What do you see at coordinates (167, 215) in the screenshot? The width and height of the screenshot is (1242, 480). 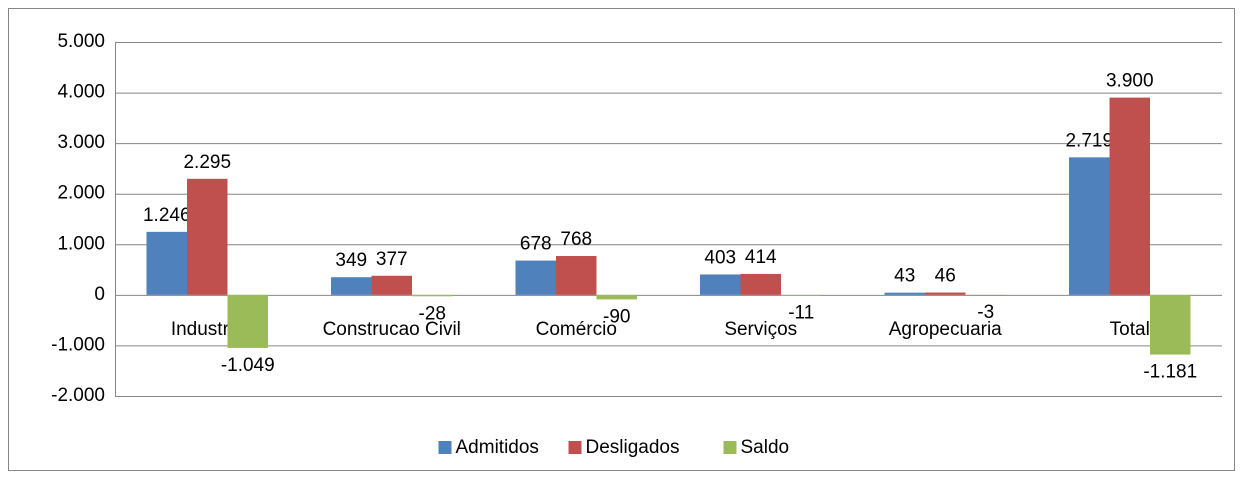 I see `value-label: 1.246` at bounding box center [167, 215].